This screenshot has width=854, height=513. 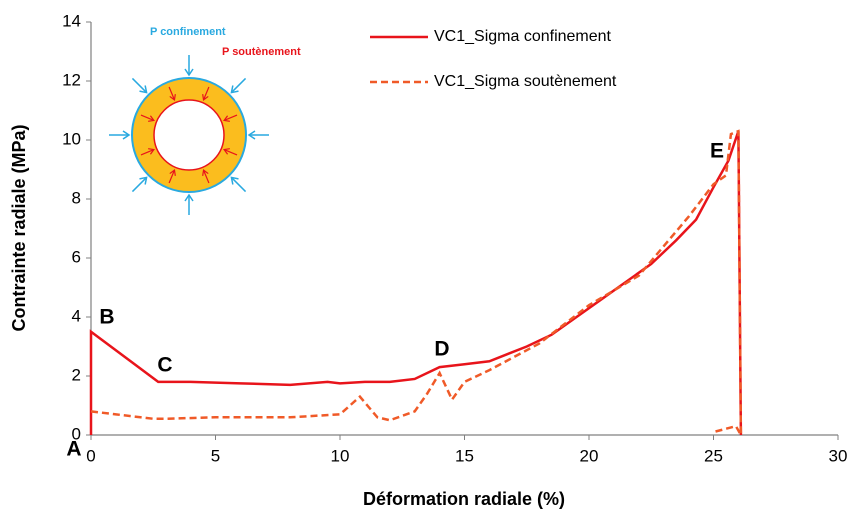 I want to click on annotation: E, so click(x=717, y=151).